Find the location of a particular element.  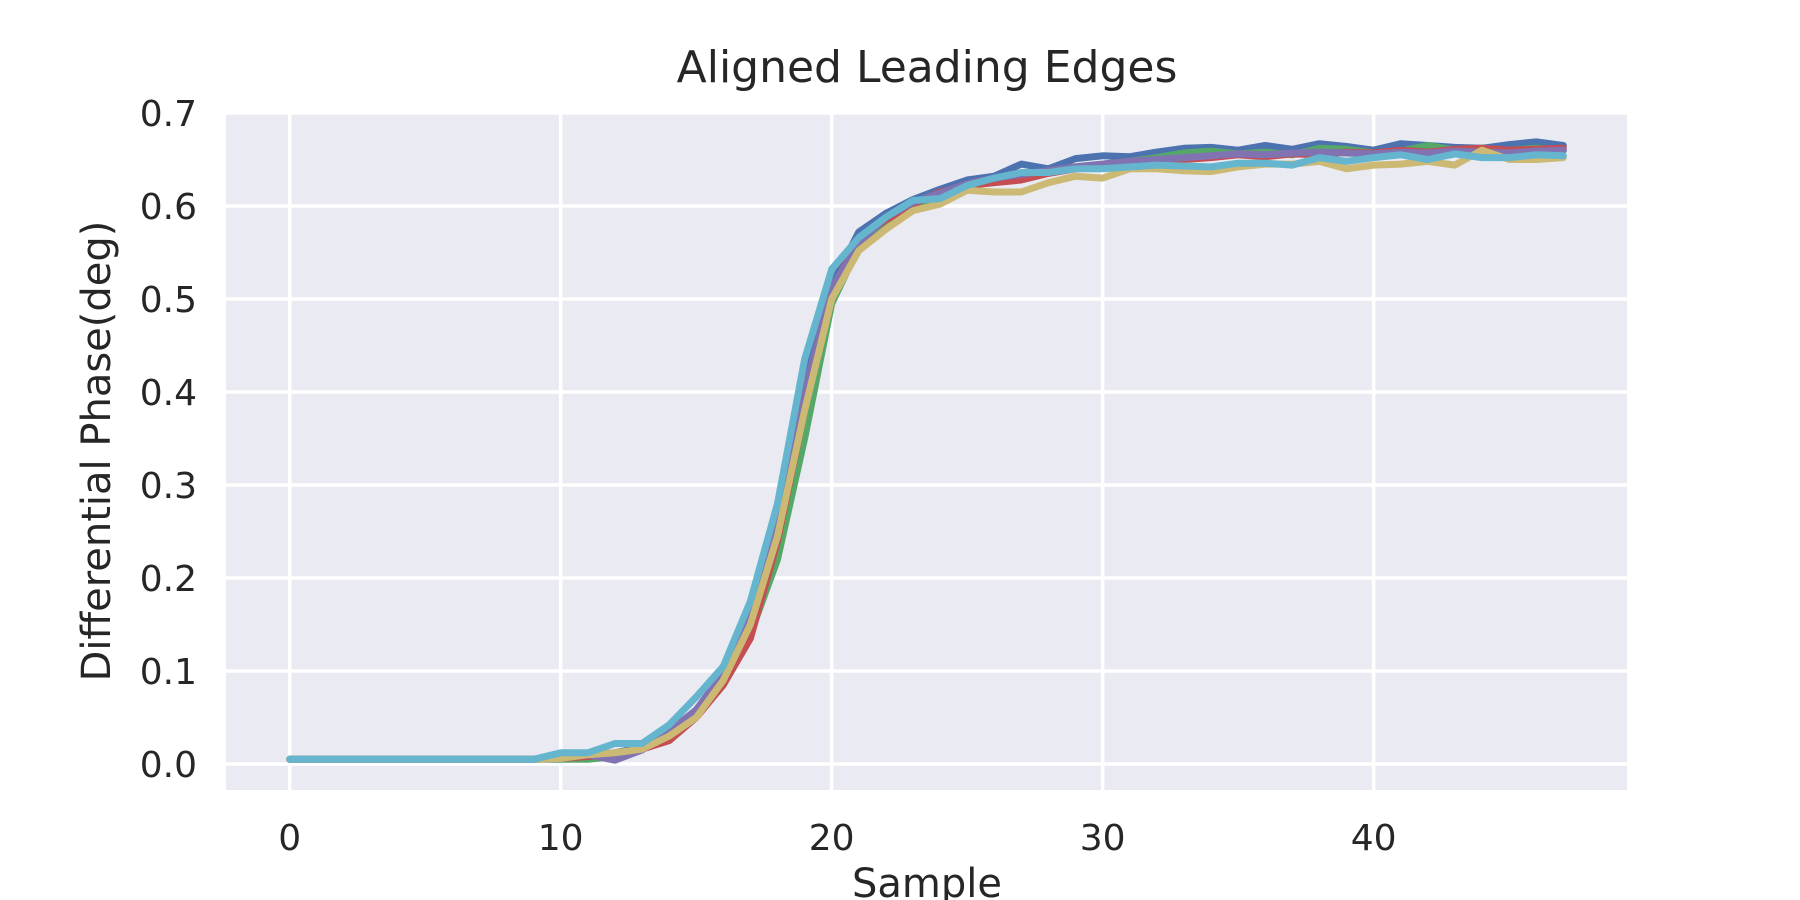

y-tick-label: 0.2 is located at coordinates (168, 579).